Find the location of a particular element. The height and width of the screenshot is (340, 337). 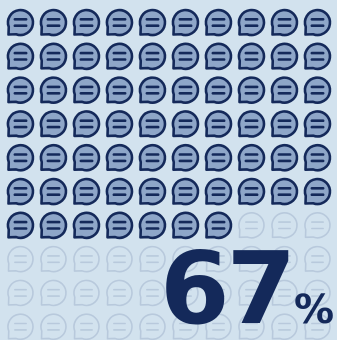

percentage-value: 67 is located at coordinates (228, 285).